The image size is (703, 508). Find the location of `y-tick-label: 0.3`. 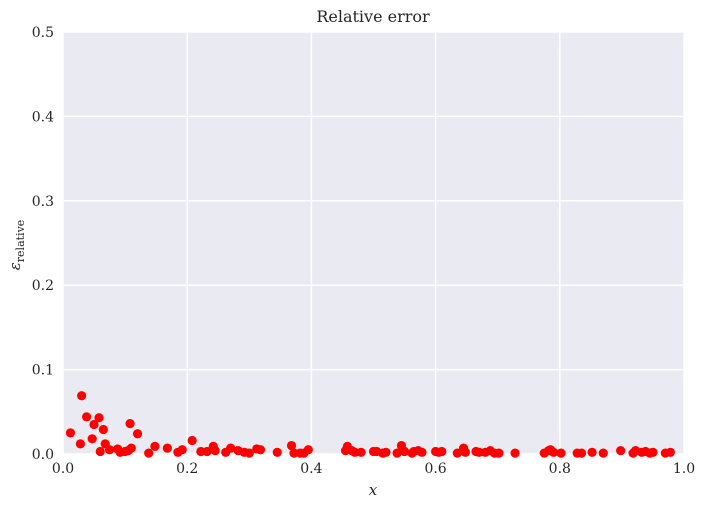

y-tick-label: 0.3 is located at coordinates (43, 202).